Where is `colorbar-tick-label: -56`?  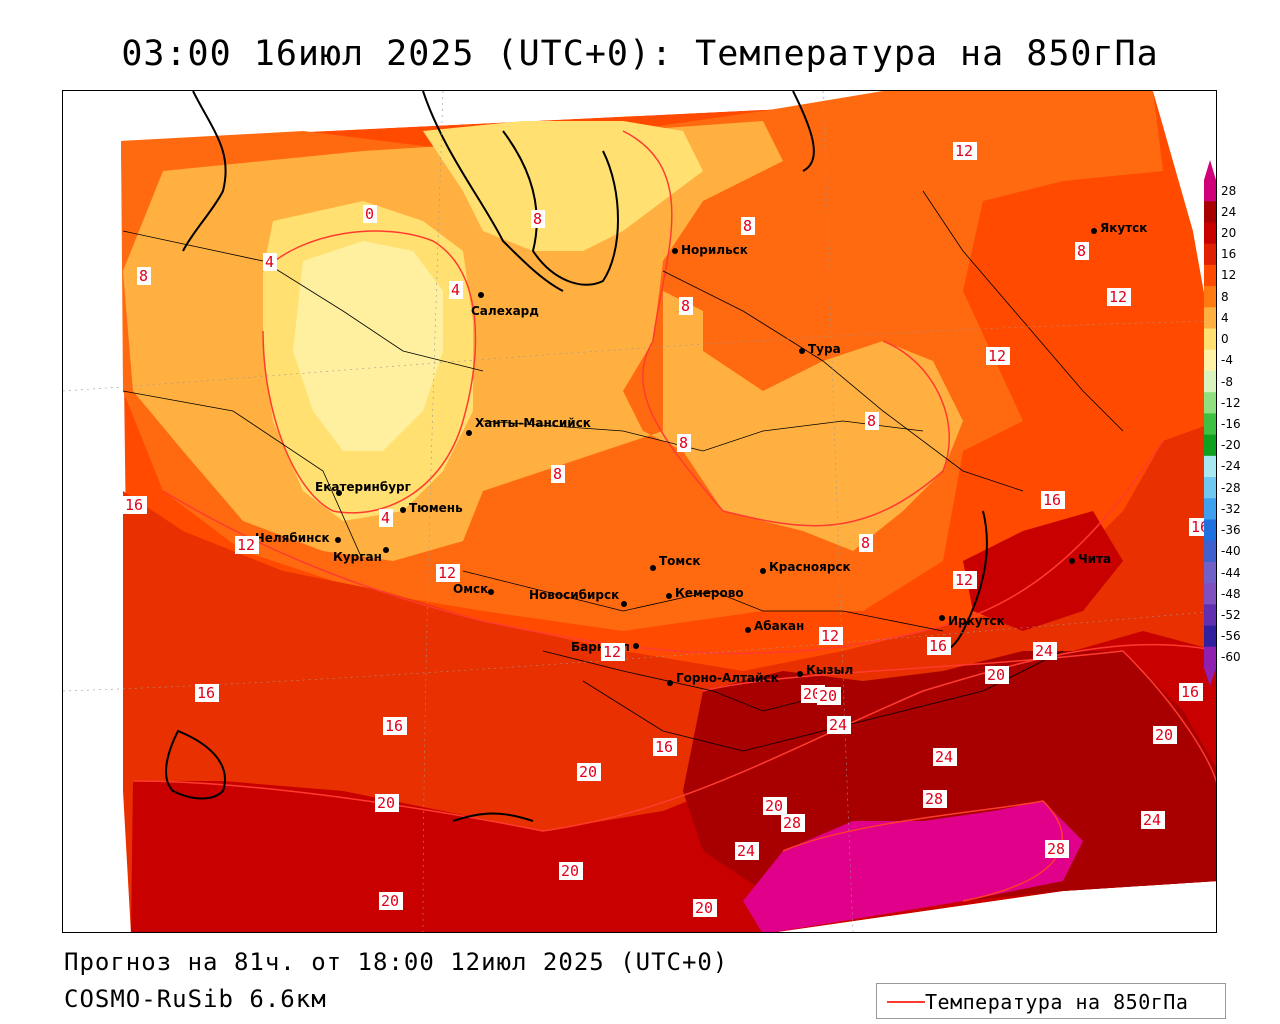 colorbar-tick-label: -56 is located at coordinates (1231, 636).